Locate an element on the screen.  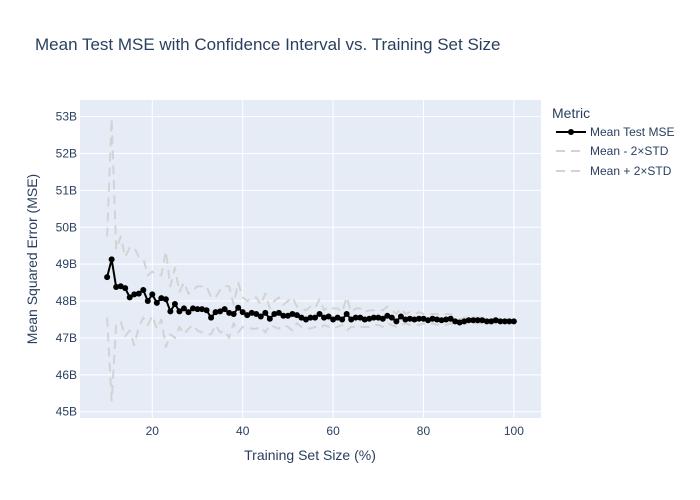
legend-label-mean: Mean Test MSE is located at coordinates (632, 132).